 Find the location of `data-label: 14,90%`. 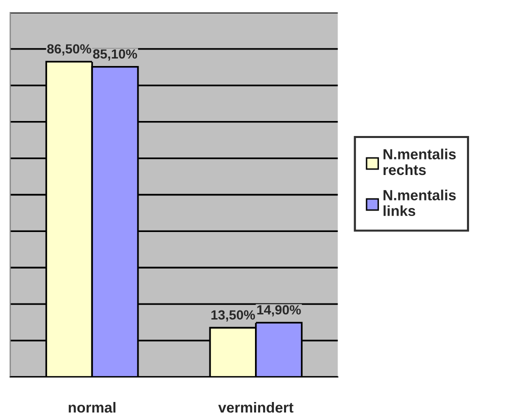

data-label: 14,90% is located at coordinates (279, 310).